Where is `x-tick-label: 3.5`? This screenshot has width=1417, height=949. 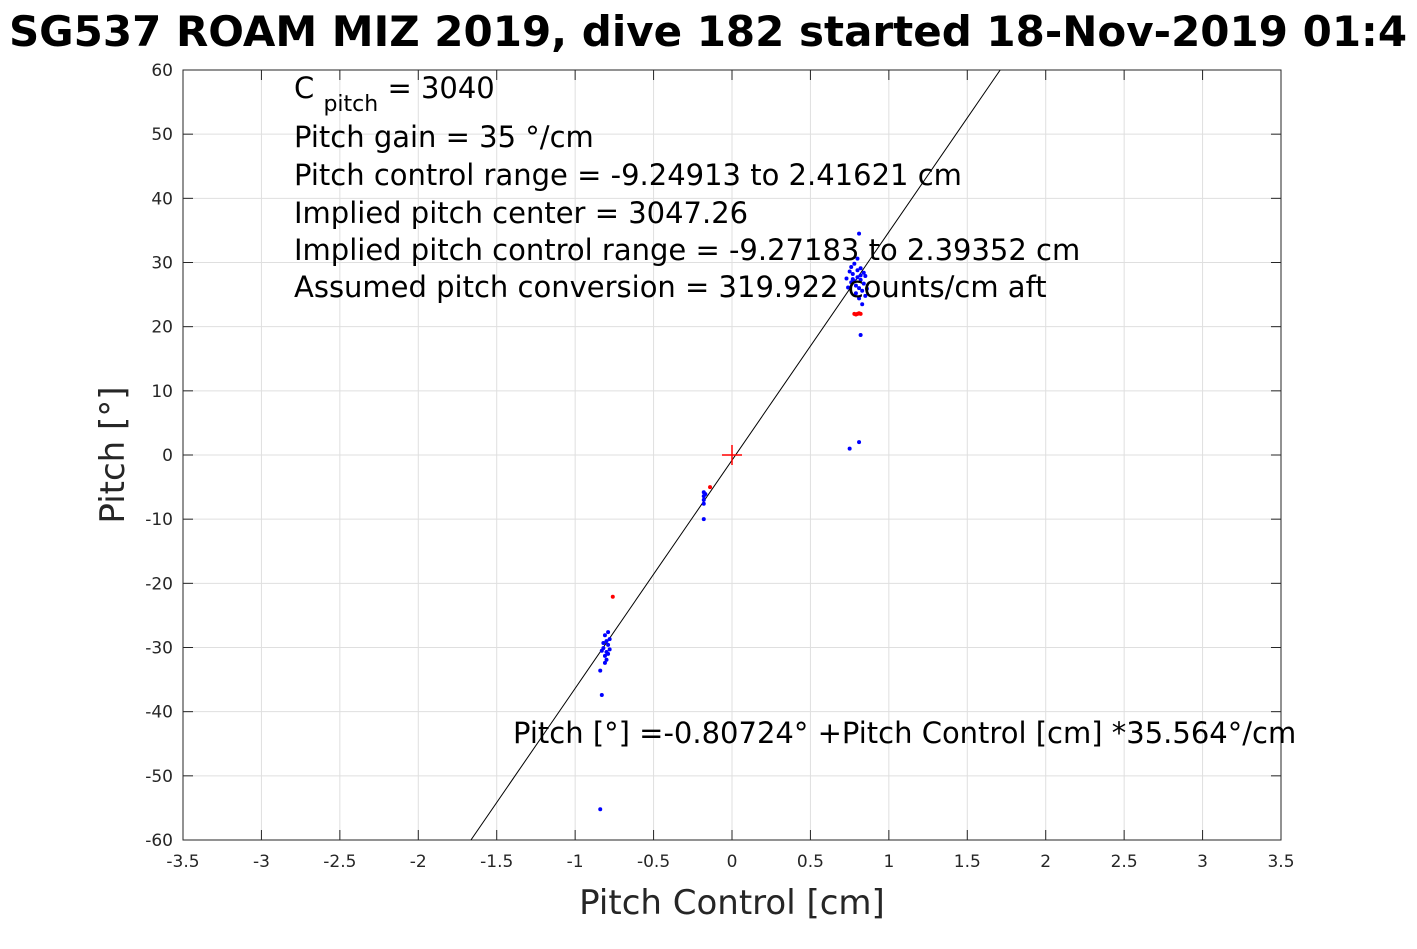 x-tick-label: 3.5 is located at coordinates (1280, 862).